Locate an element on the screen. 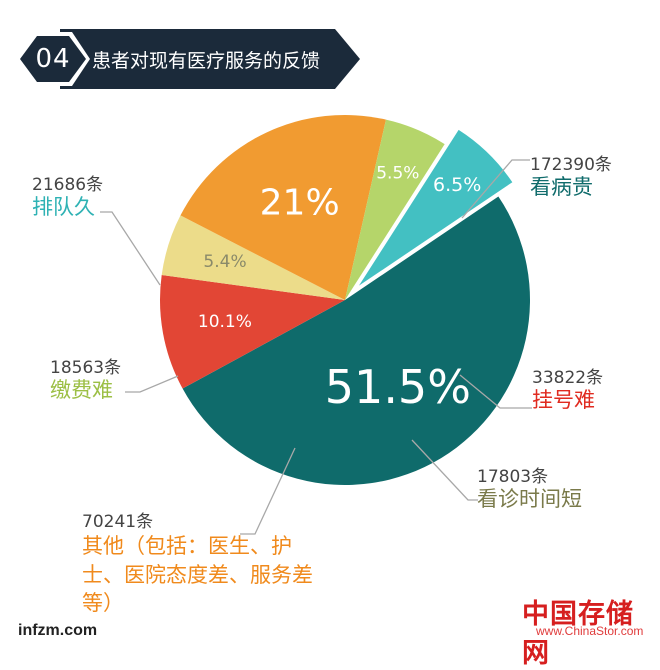  header-arrow-band is located at coordinates (210, 59).